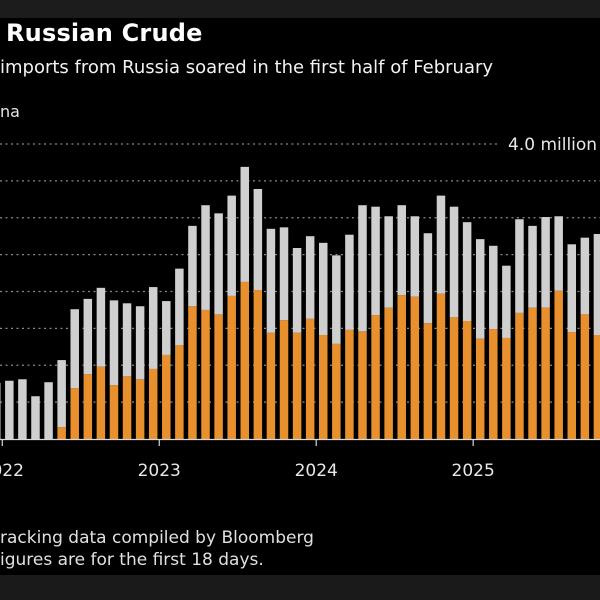 The width and height of the screenshot is (600, 600). Describe the element at coordinates (300, 459) in the screenshot. I see `x-axis: 2022 2023 2024 2025` at that location.